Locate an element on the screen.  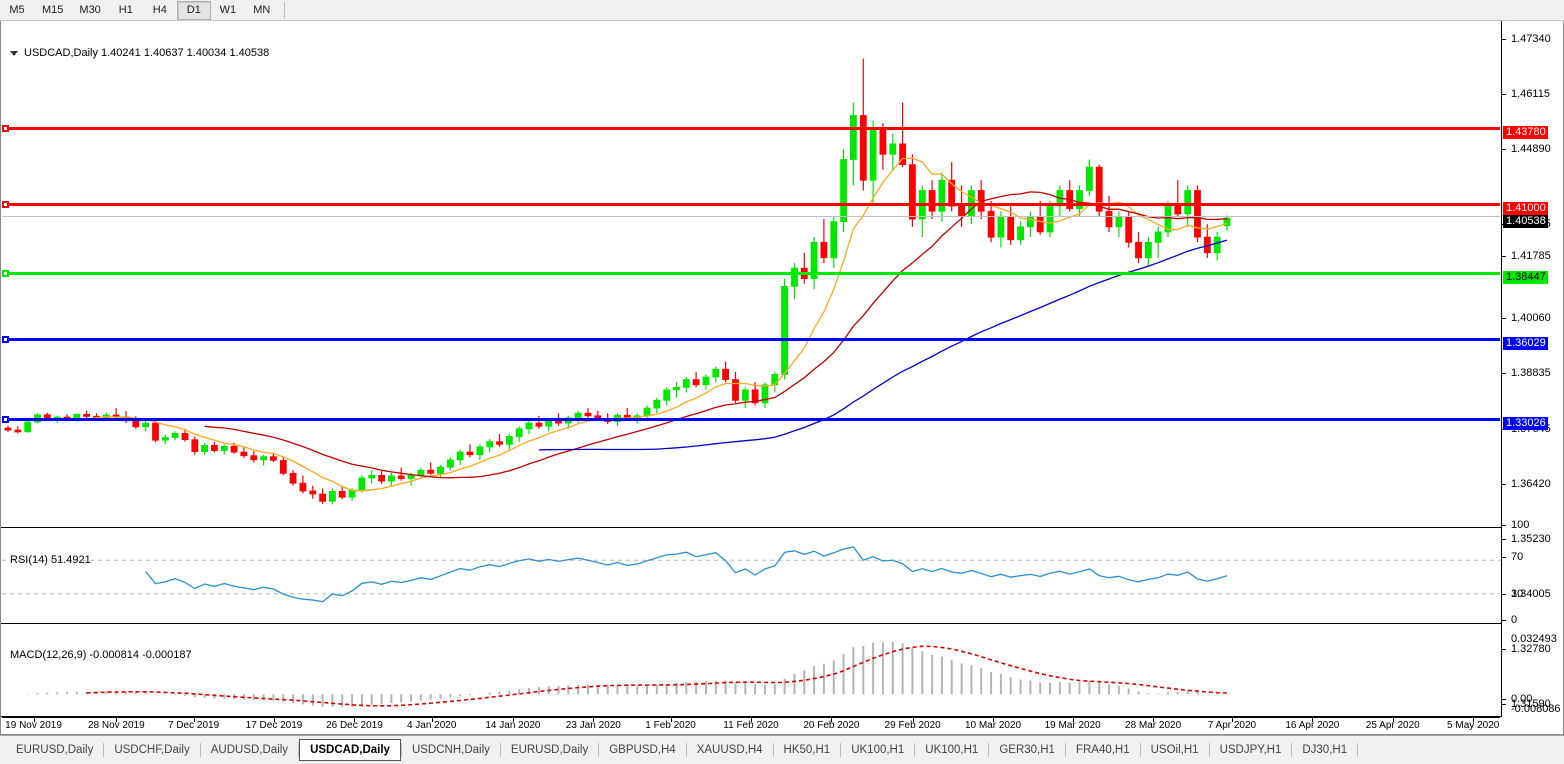
price-badge-resistance-1: 1.43780 is located at coordinates (1525, 132).